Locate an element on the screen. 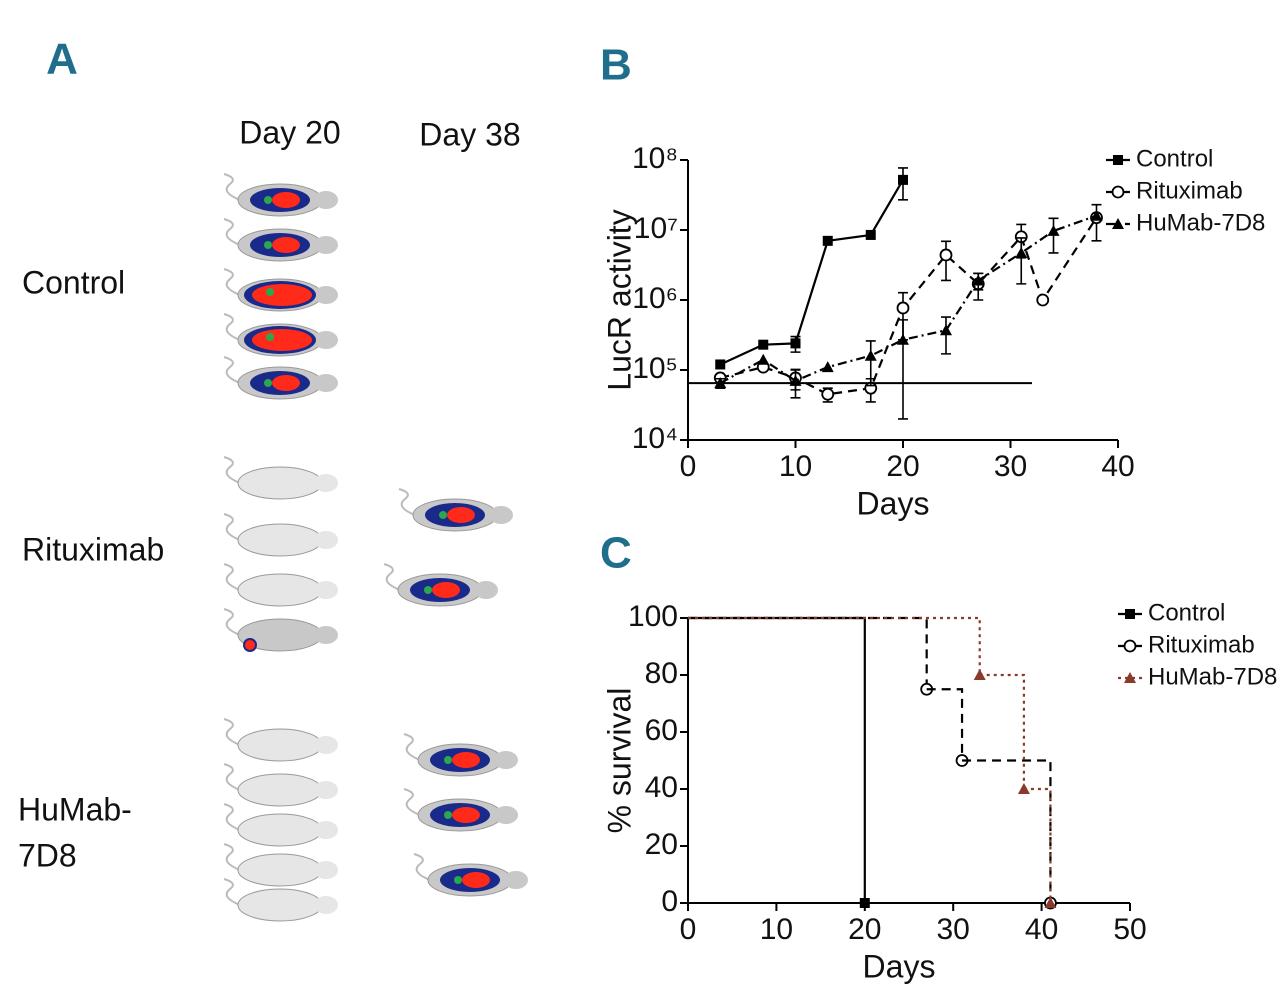 This screenshot has width=1280, height=1008. error-bar is located at coordinates (1021, 261).